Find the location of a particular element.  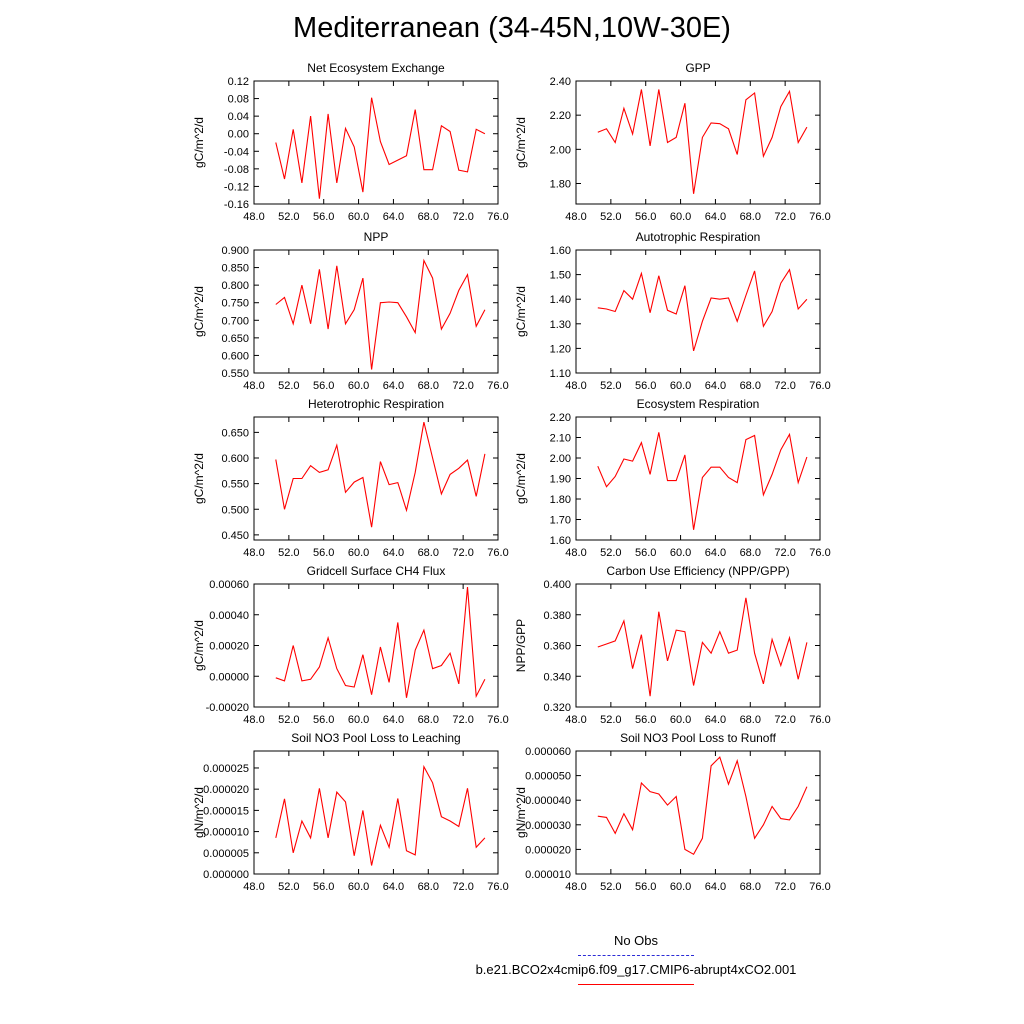

panel-title: Soil NO3 Pool Loss to Leaching is located at coordinates (375, 738).